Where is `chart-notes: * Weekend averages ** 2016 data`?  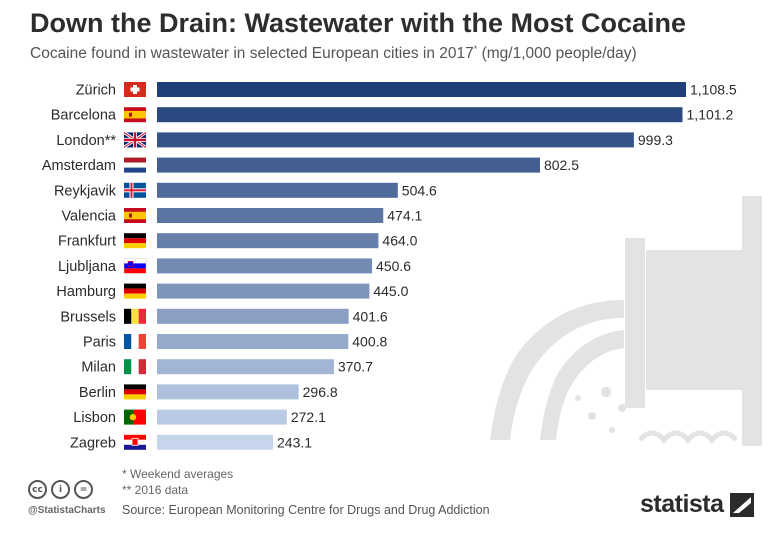 chart-notes: * Weekend averages ** 2016 data is located at coordinates (177, 482).